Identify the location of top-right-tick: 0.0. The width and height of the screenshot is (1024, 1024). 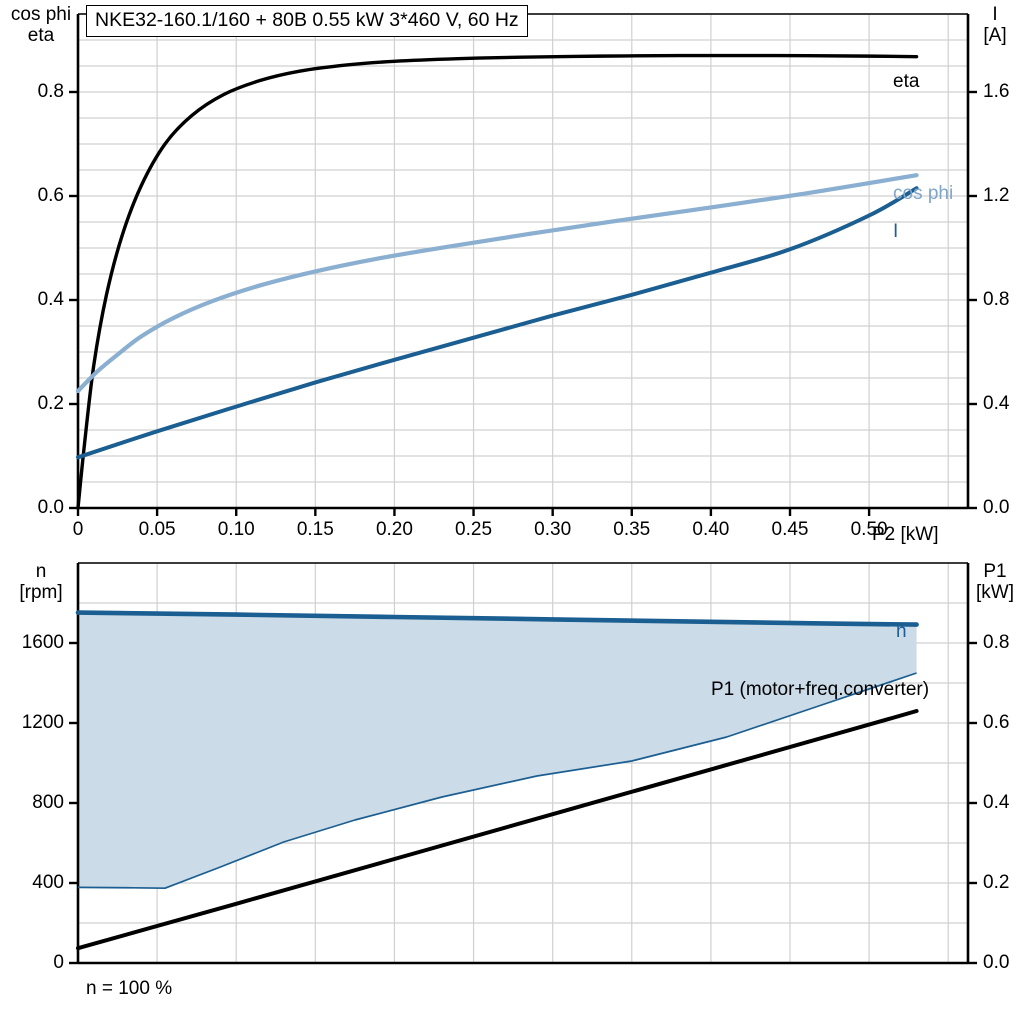
(996, 507).